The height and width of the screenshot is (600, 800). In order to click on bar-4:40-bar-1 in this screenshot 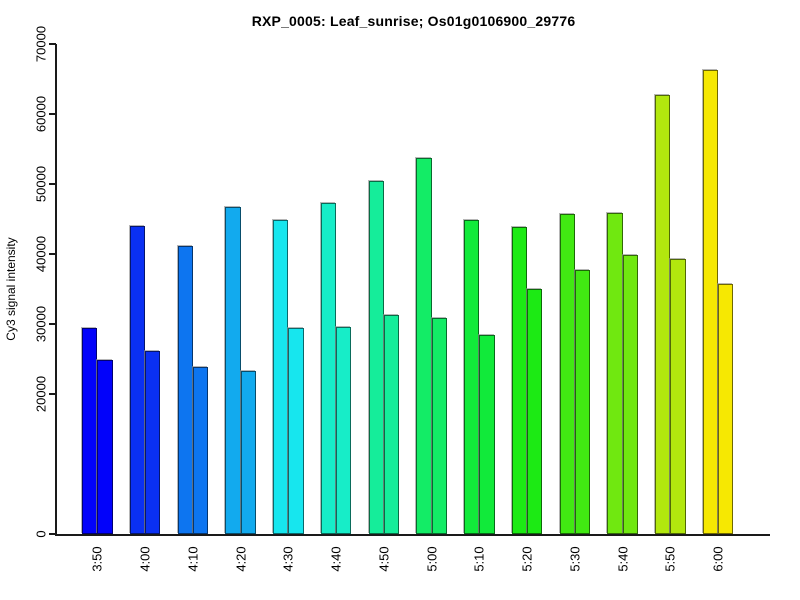, I will do `click(328, 368)`.